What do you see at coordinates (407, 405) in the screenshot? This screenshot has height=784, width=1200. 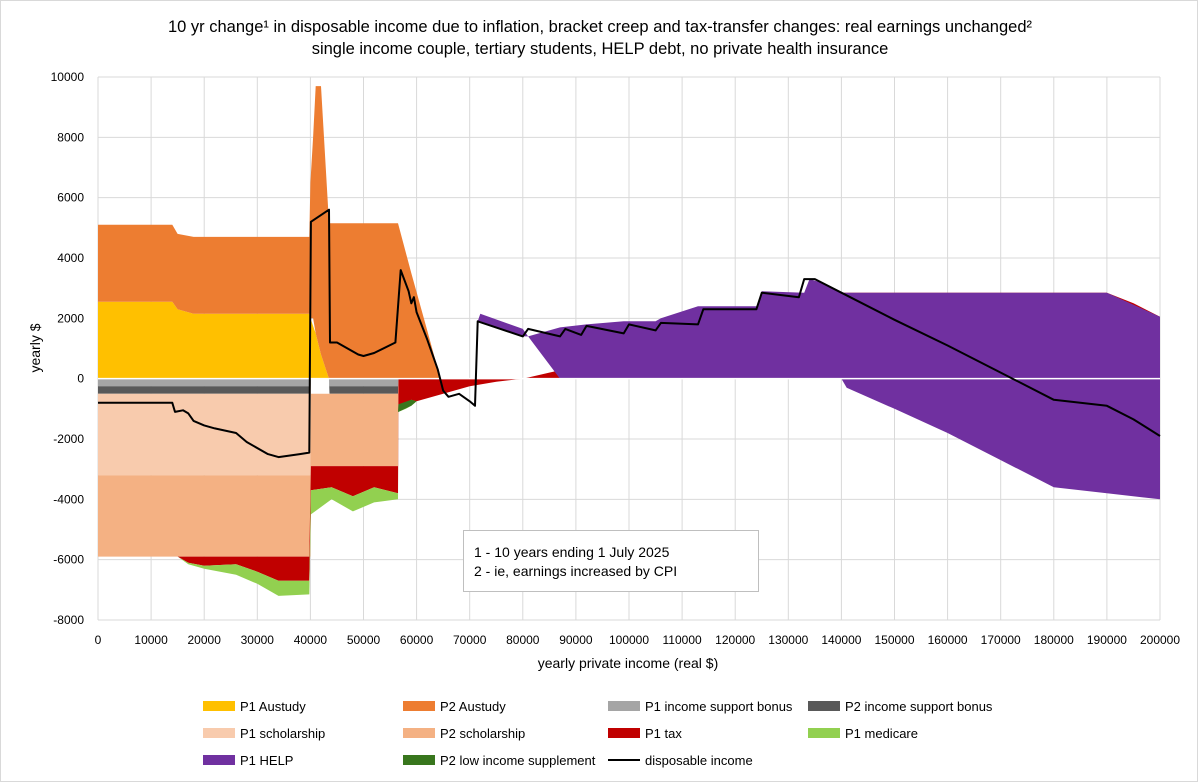 I see `area-p2-low-income-supplement` at bounding box center [407, 405].